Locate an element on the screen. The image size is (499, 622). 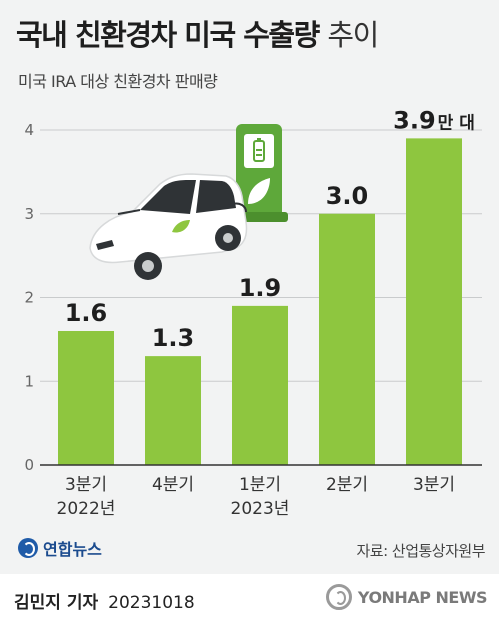
watermark: YONHAP NEWS is located at coordinates (406, 597).